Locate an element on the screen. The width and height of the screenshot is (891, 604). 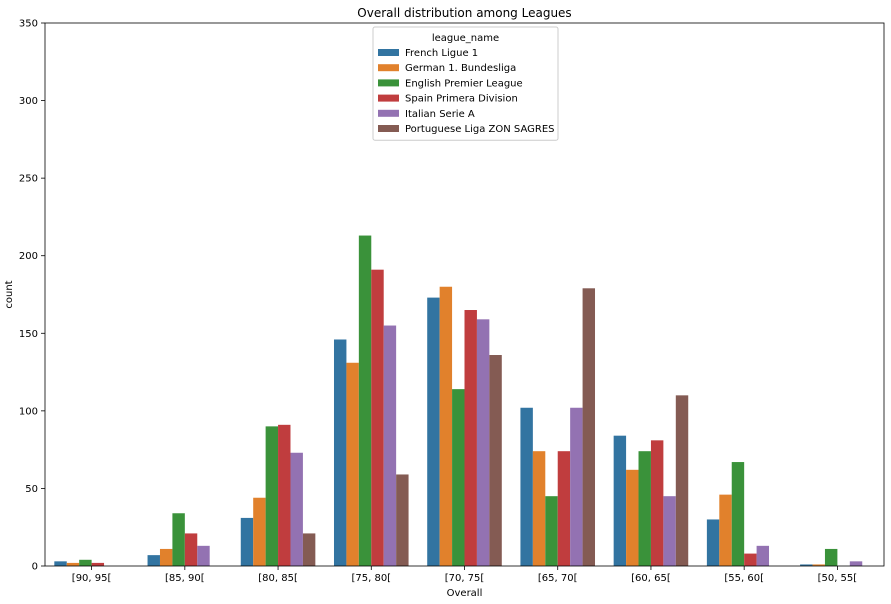
y-tick-label: 300 is located at coordinates (28, 101).